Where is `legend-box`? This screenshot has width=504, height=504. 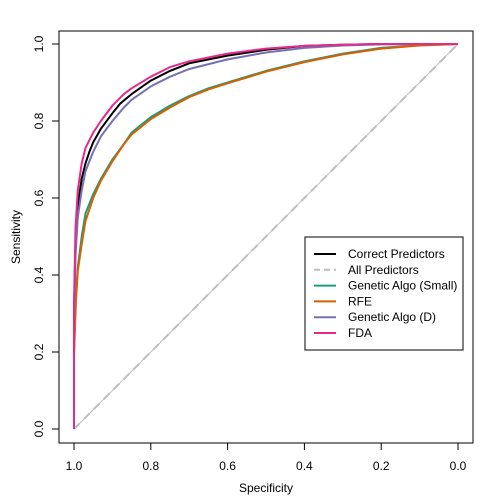 legend-box is located at coordinates (384, 293).